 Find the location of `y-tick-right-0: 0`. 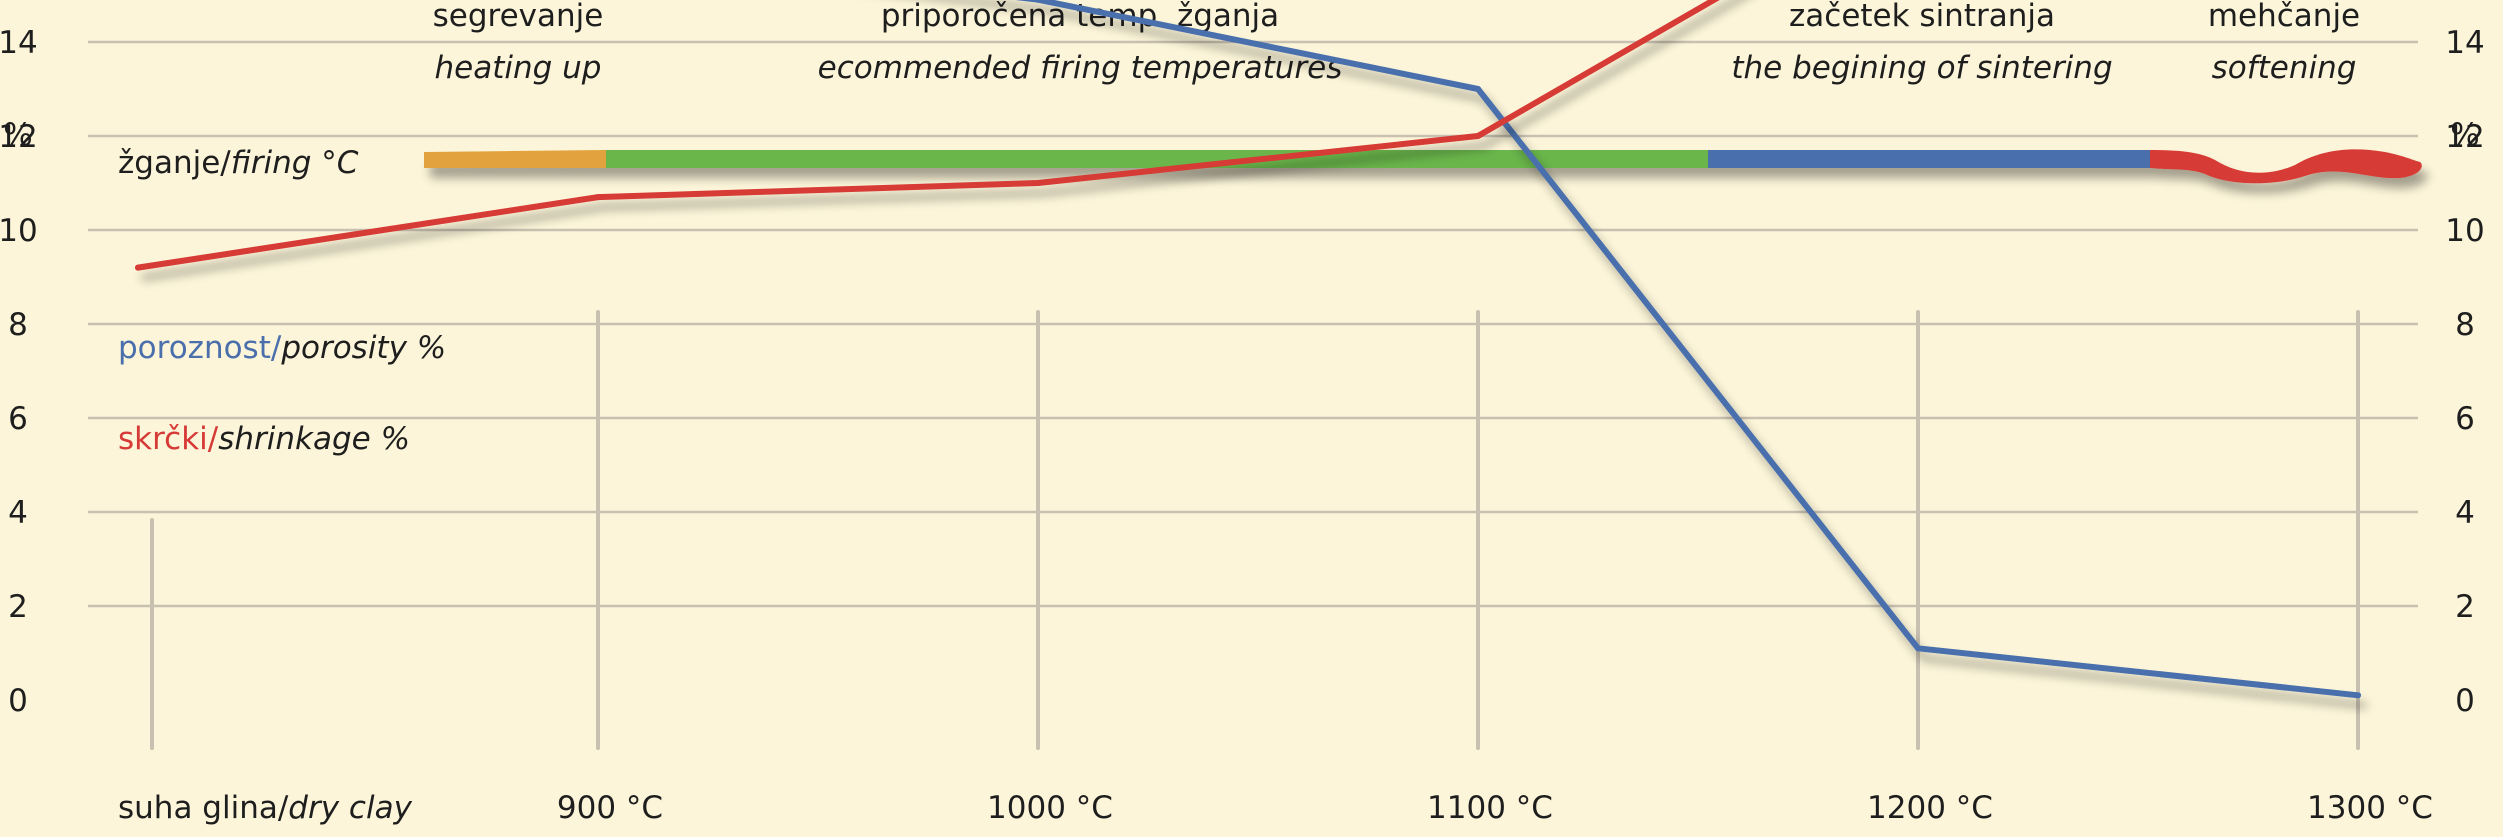

y-tick-right-0: 0 is located at coordinates (2465, 701).